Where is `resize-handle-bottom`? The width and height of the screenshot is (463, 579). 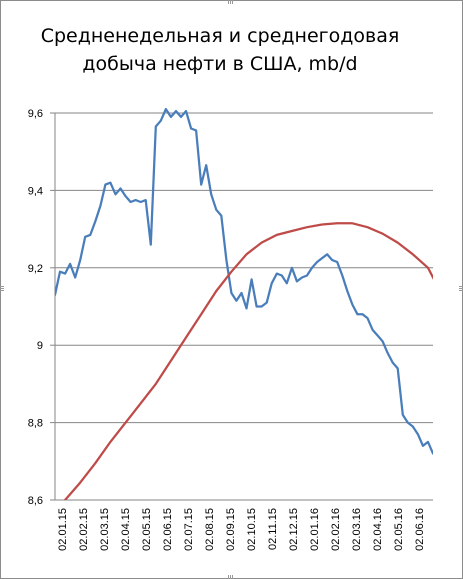
resize-handle-bottom is located at coordinates (231, 577).